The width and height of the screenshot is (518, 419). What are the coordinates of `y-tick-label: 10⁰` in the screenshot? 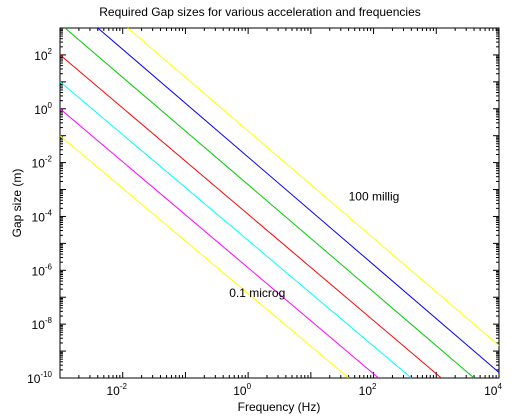 It's located at (43, 109).